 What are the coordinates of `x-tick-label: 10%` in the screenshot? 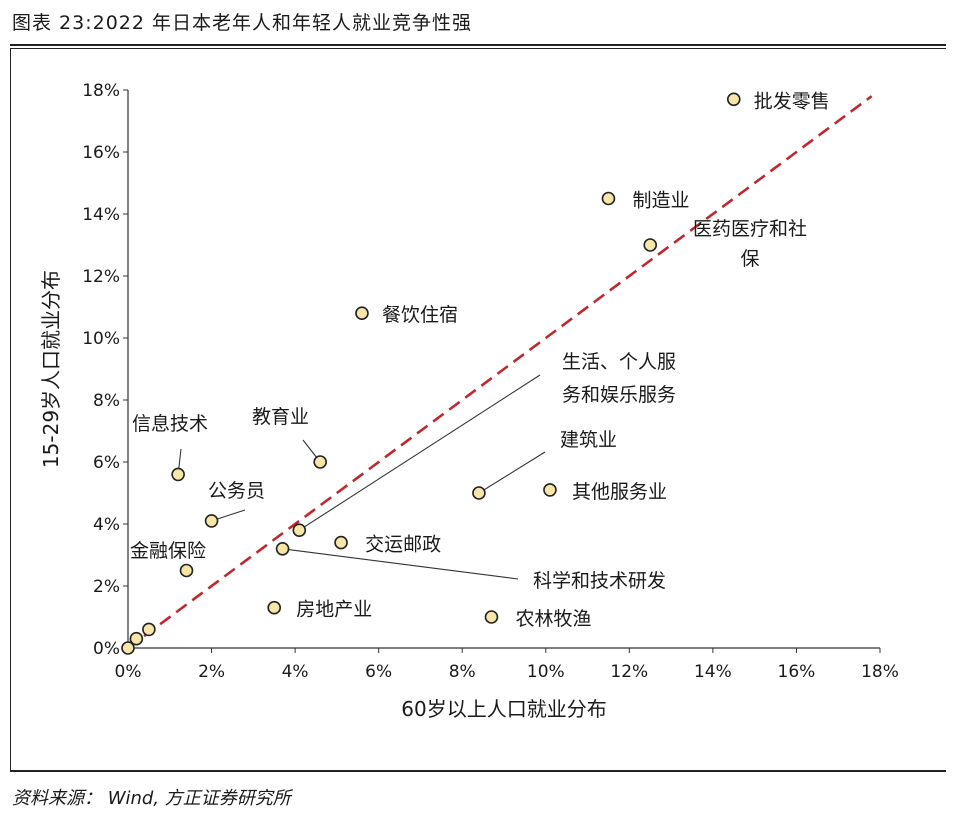 It's located at (546, 672).